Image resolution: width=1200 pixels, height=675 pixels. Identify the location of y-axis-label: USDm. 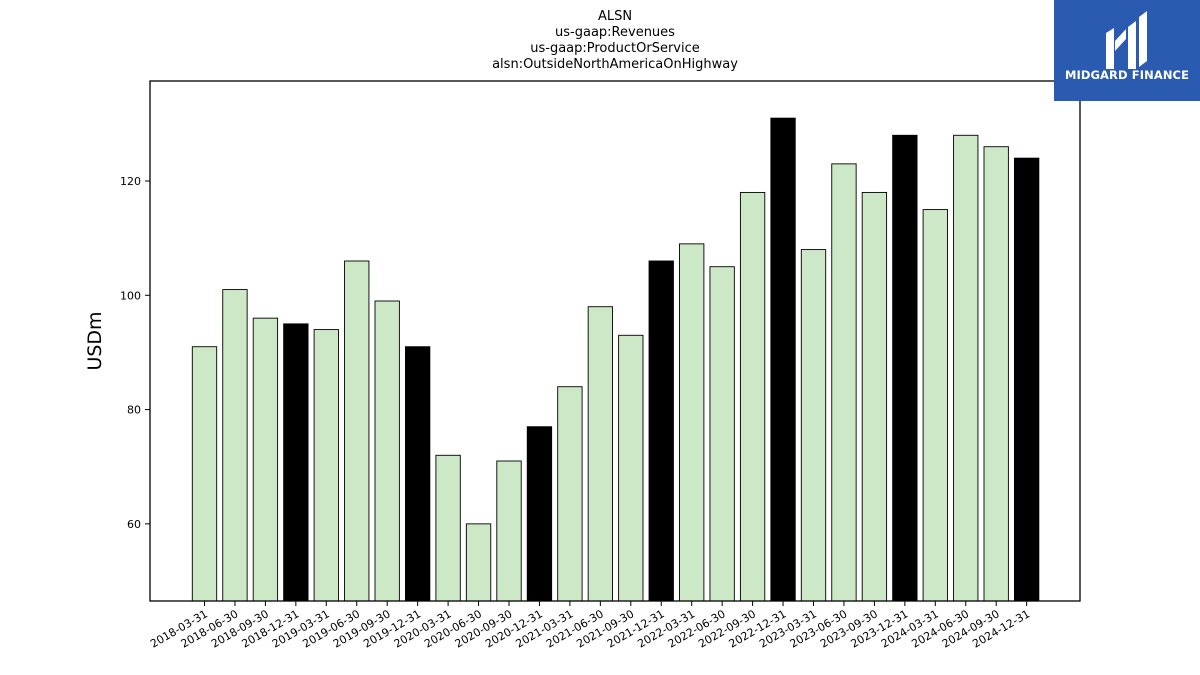
(95, 340).